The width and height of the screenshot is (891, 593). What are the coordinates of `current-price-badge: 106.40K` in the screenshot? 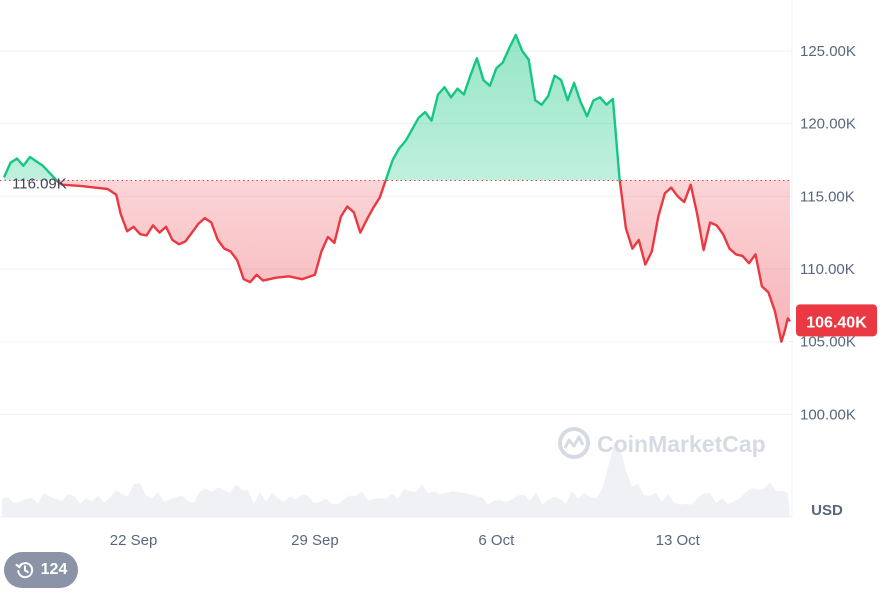 It's located at (836, 320).